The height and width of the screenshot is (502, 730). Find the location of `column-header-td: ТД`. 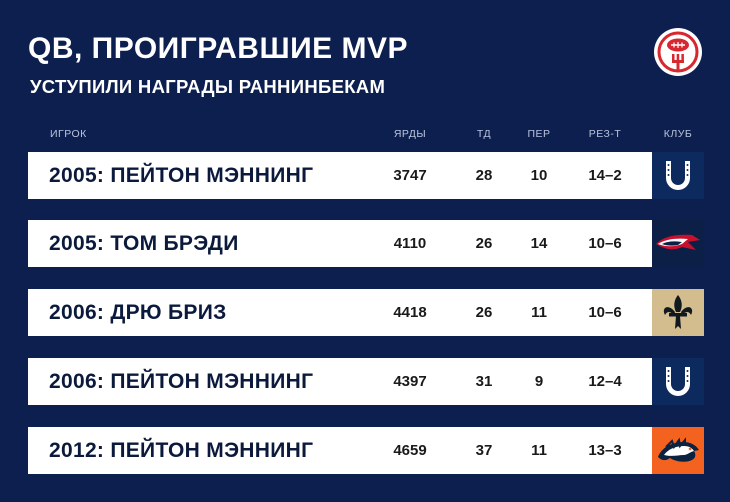

column-header-td: ТД is located at coordinates (484, 134).